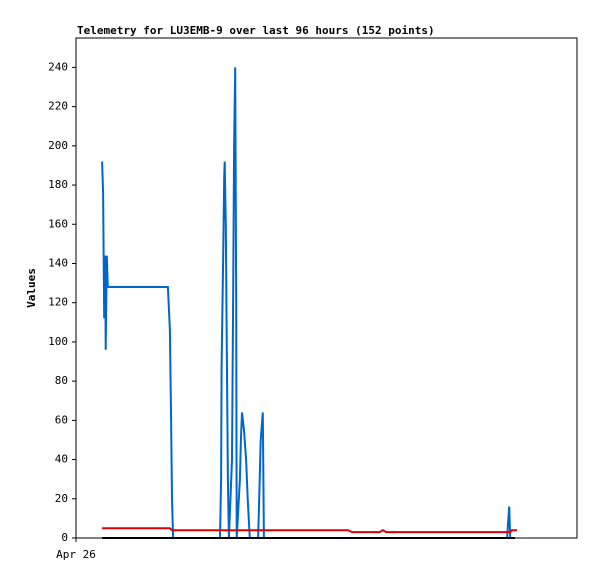  What do you see at coordinates (61, 380) in the screenshot?
I see `y-tick-label: 80` at bounding box center [61, 380].